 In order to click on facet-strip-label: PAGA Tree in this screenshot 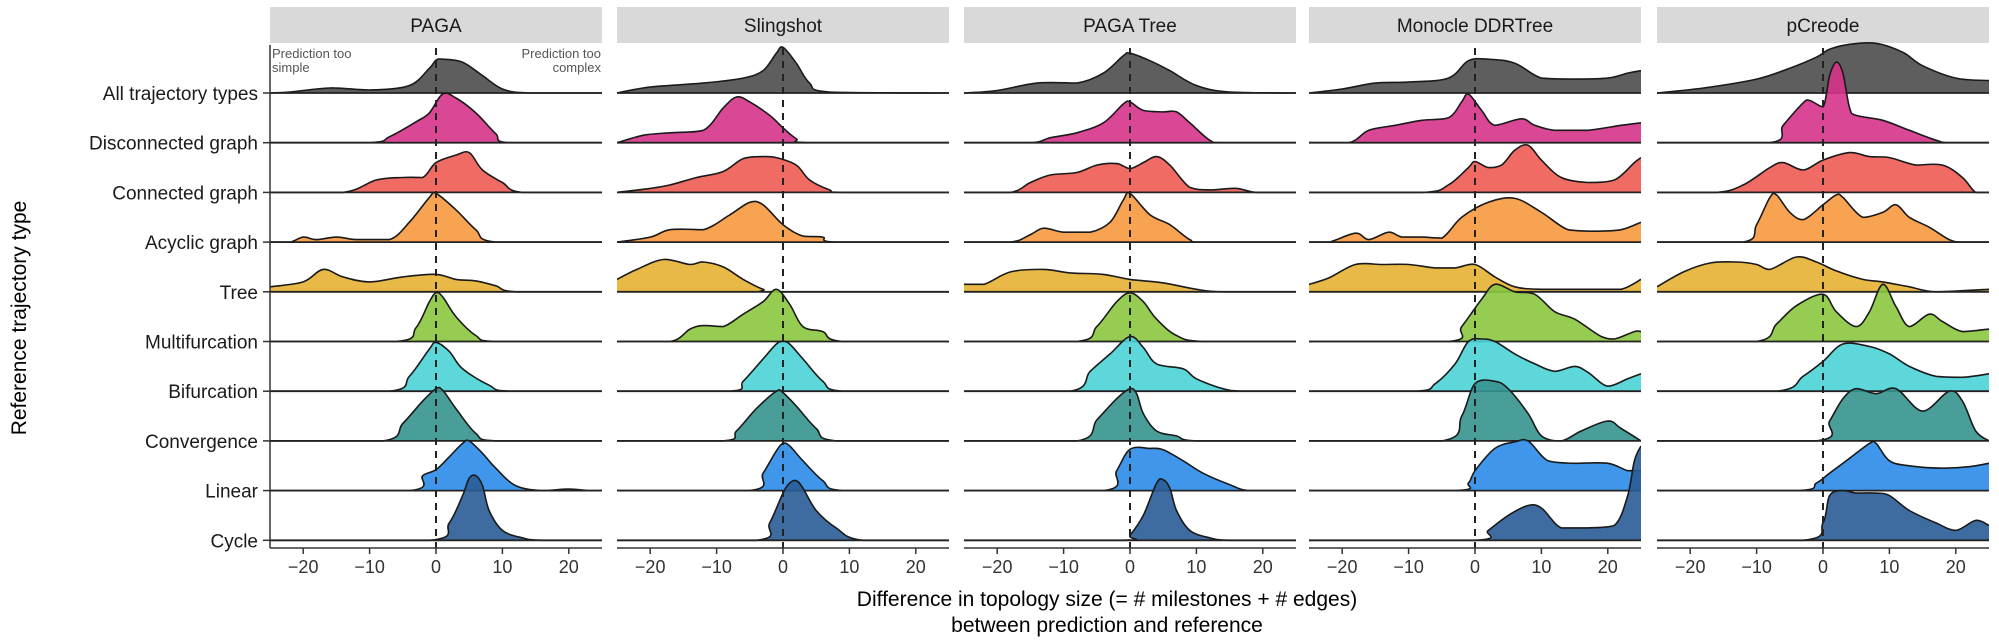, I will do `click(1130, 26)`.